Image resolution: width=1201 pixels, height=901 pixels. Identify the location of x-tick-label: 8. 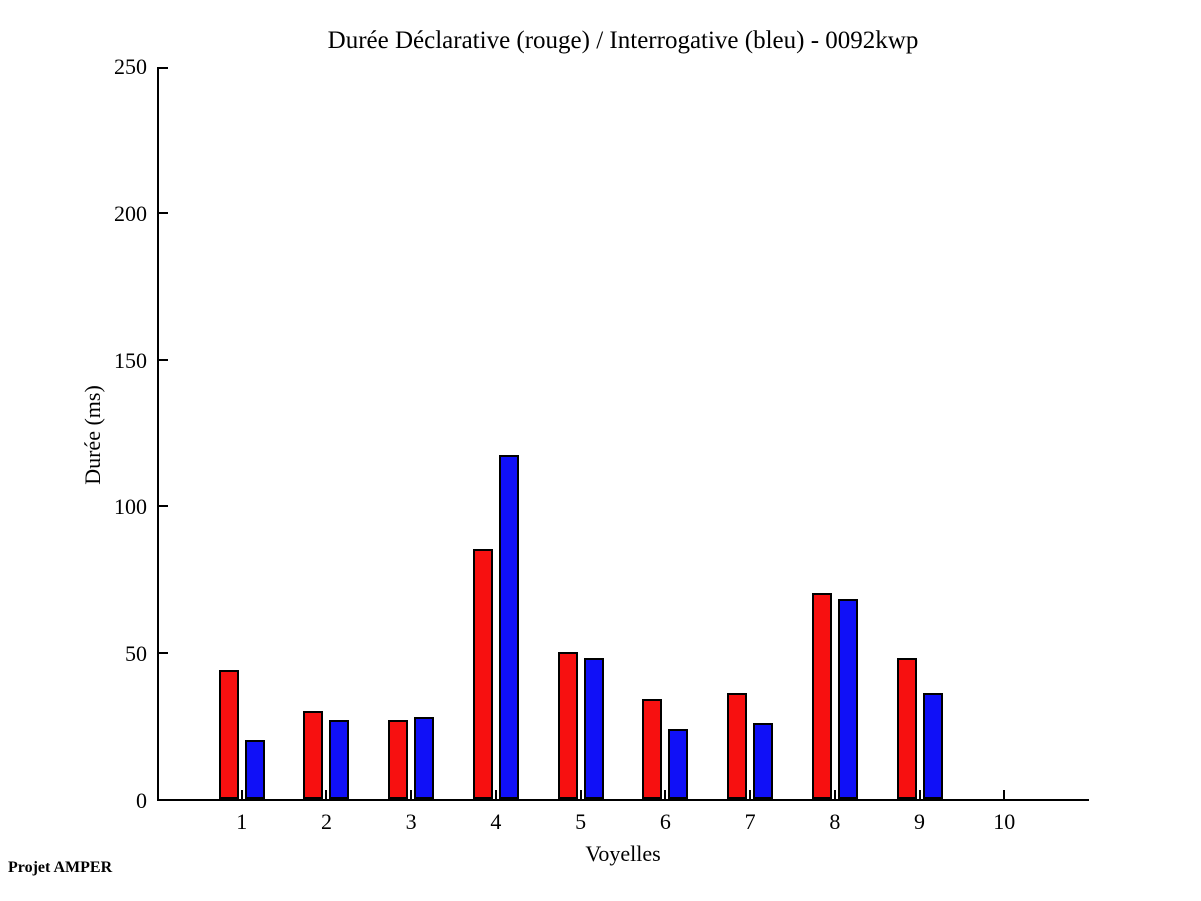
(835, 821).